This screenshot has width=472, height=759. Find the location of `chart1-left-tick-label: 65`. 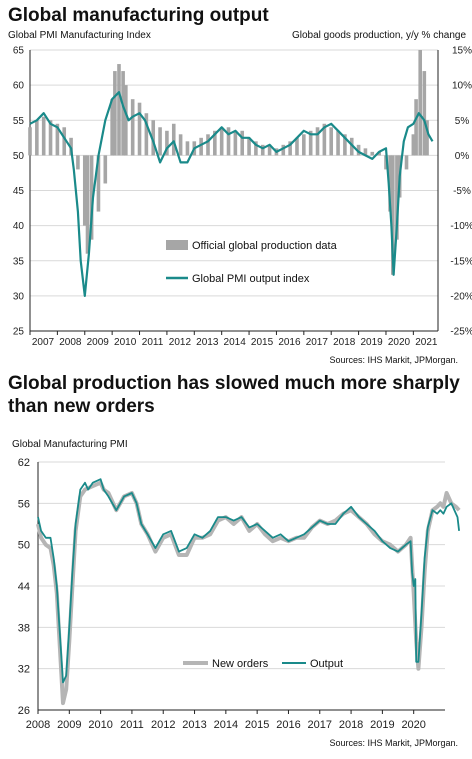

chart1-left-tick-label: 65 is located at coordinates (19, 51).